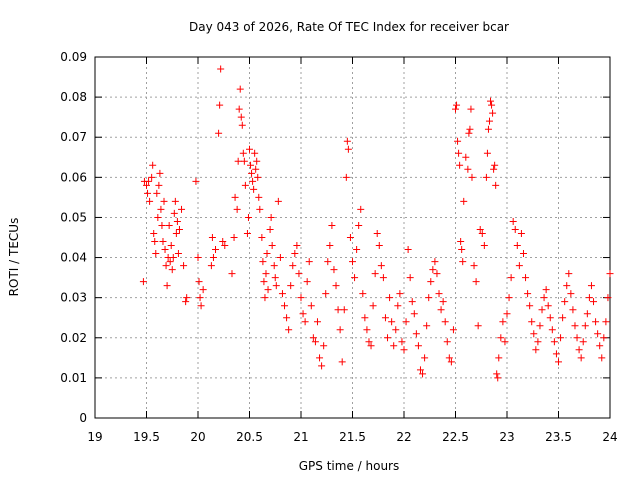 The width and height of the screenshot is (640, 480). I want to click on y-tick-label: 0.02, so click(73, 338).